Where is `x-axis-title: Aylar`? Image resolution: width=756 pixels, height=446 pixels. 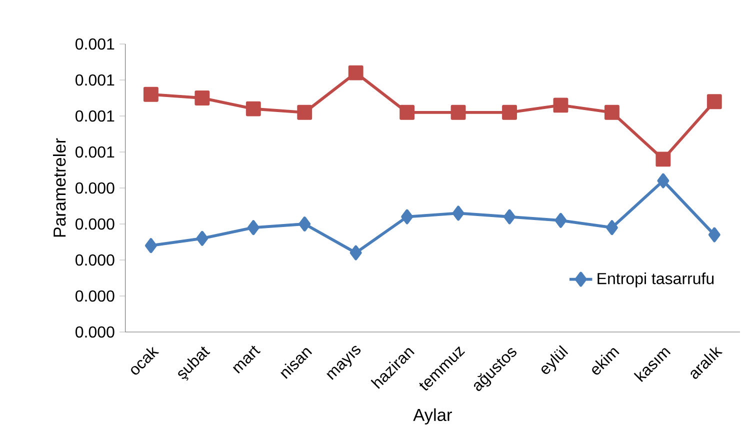
x-axis-title: Aylar is located at coordinates (432, 416).